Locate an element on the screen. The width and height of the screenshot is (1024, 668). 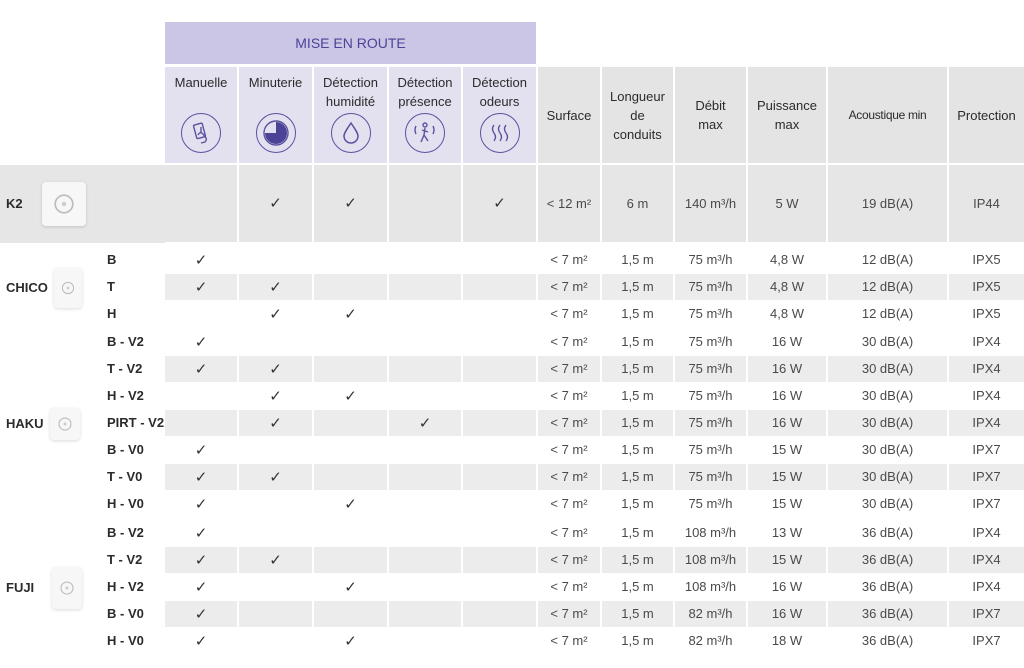
cell-puissance: 5 W is located at coordinates (787, 203).